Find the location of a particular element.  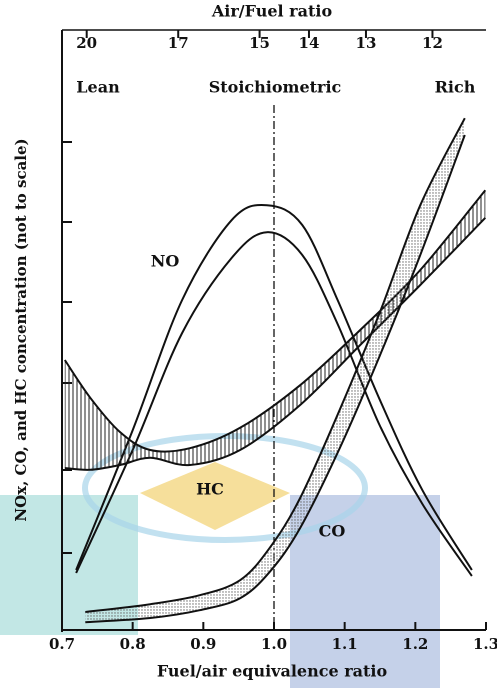

x2-tick-label: 15 is located at coordinates (259, 43).